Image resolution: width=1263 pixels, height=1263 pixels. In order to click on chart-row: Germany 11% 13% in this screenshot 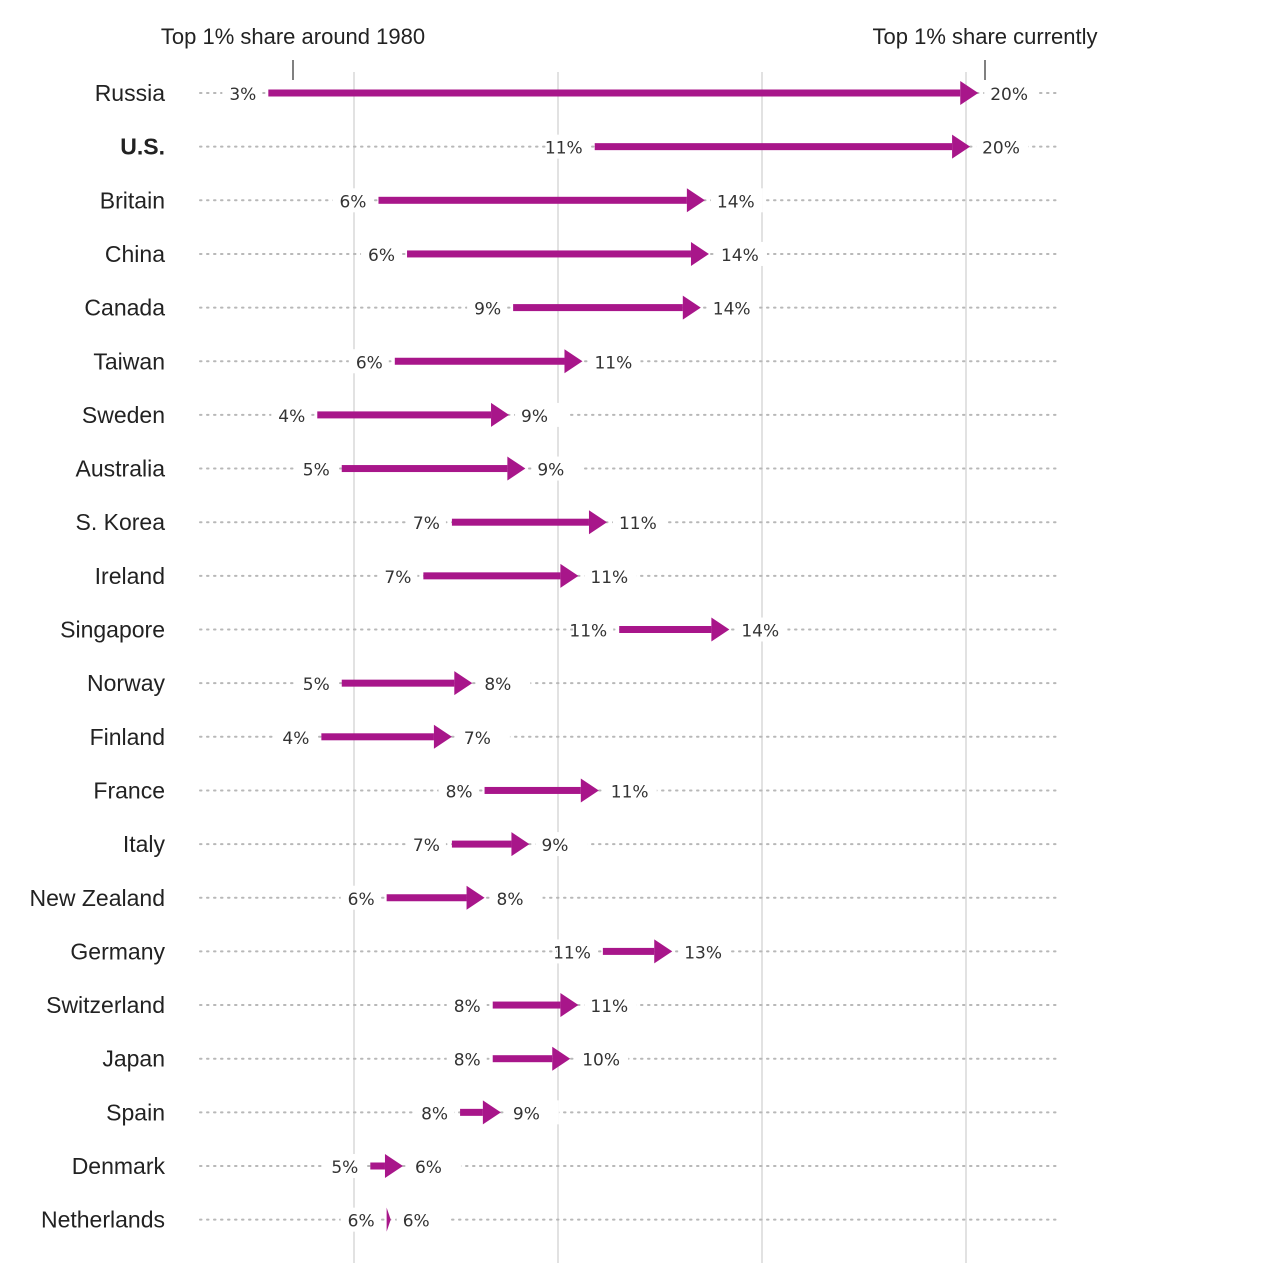, I will do `click(563, 951)`.